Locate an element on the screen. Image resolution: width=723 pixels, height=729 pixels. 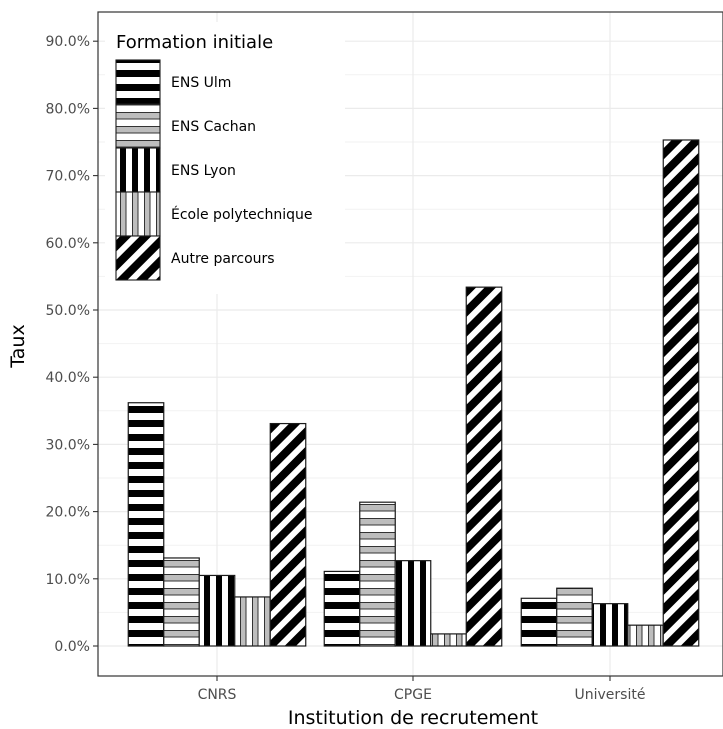
y-tick-label: 50.0% is located at coordinates (68, 311).